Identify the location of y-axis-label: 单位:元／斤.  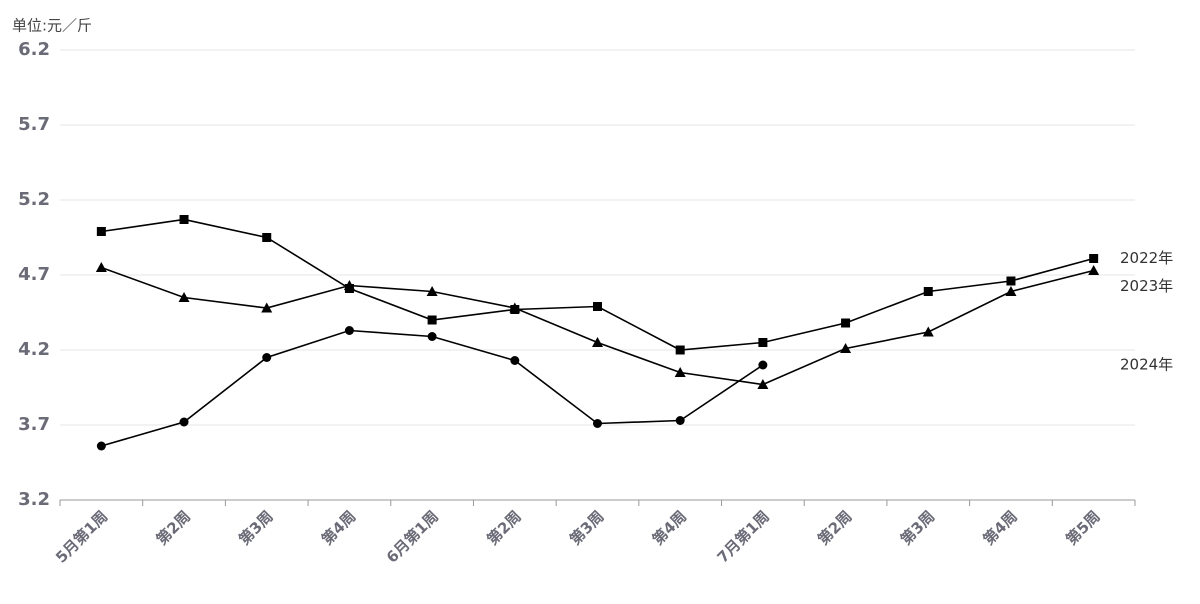
(52, 26).